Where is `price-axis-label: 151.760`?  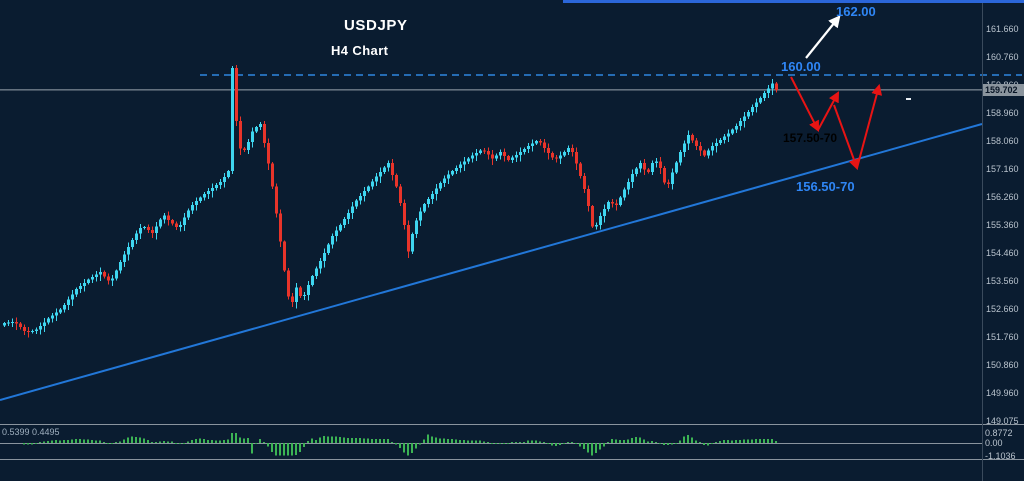
price-axis-label: 151.760 is located at coordinates (1002, 336).